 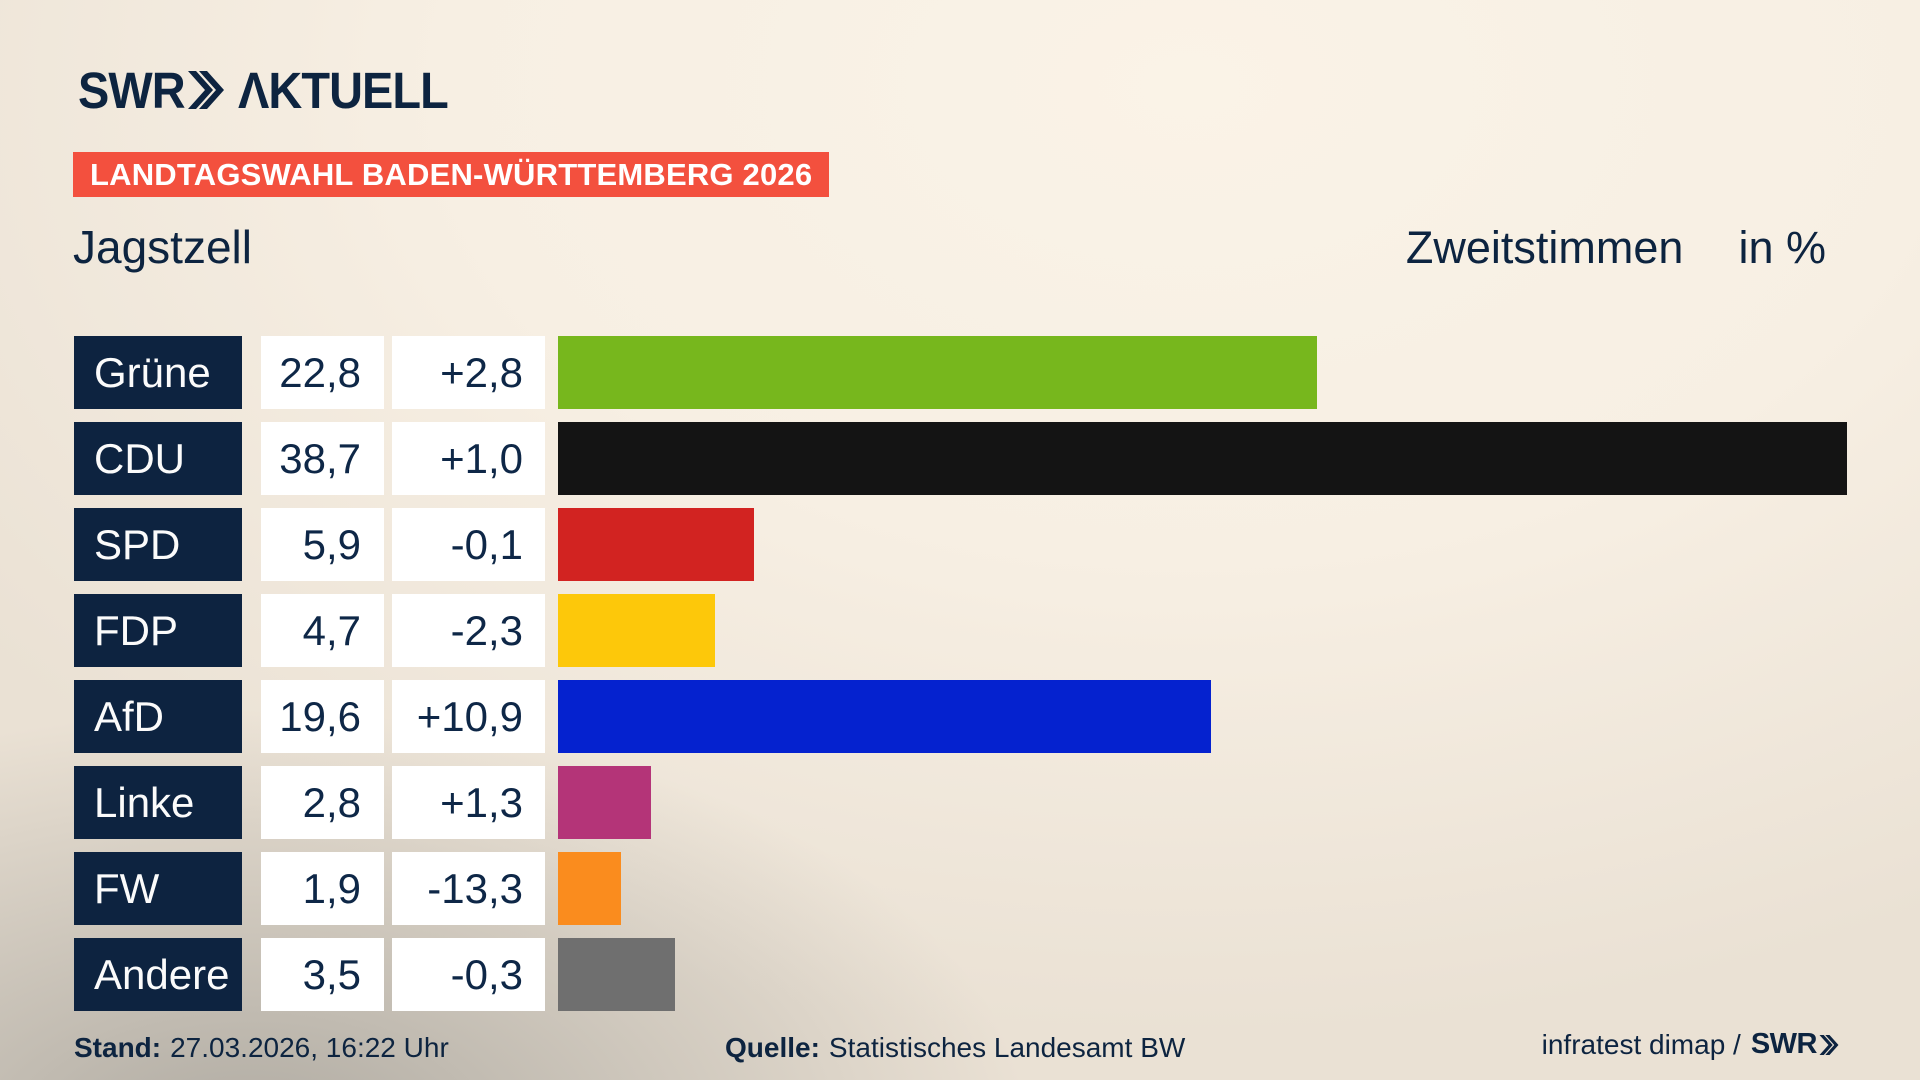 What do you see at coordinates (468, 372) in the screenshot?
I see `change-value: +2,8` at bounding box center [468, 372].